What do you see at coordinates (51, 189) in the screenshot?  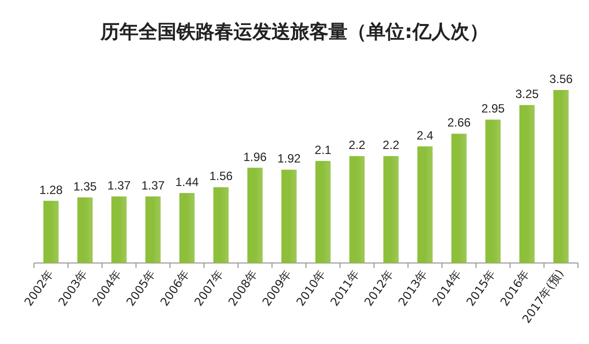 I see `data-label: 1.28` at bounding box center [51, 189].